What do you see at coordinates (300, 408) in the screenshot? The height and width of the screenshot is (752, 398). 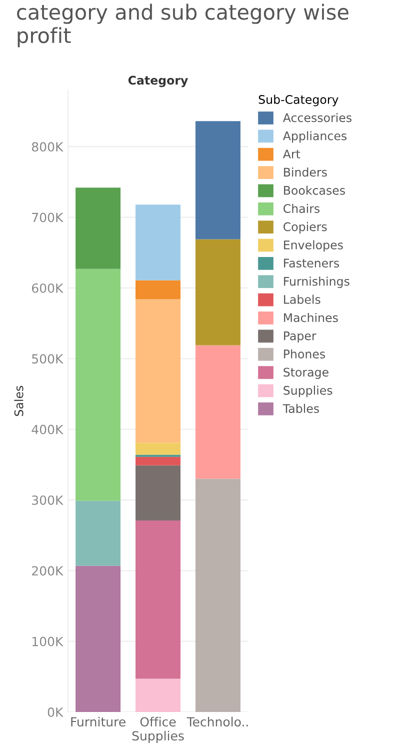 I see `legend-label: Tables` at bounding box center [300, 408].